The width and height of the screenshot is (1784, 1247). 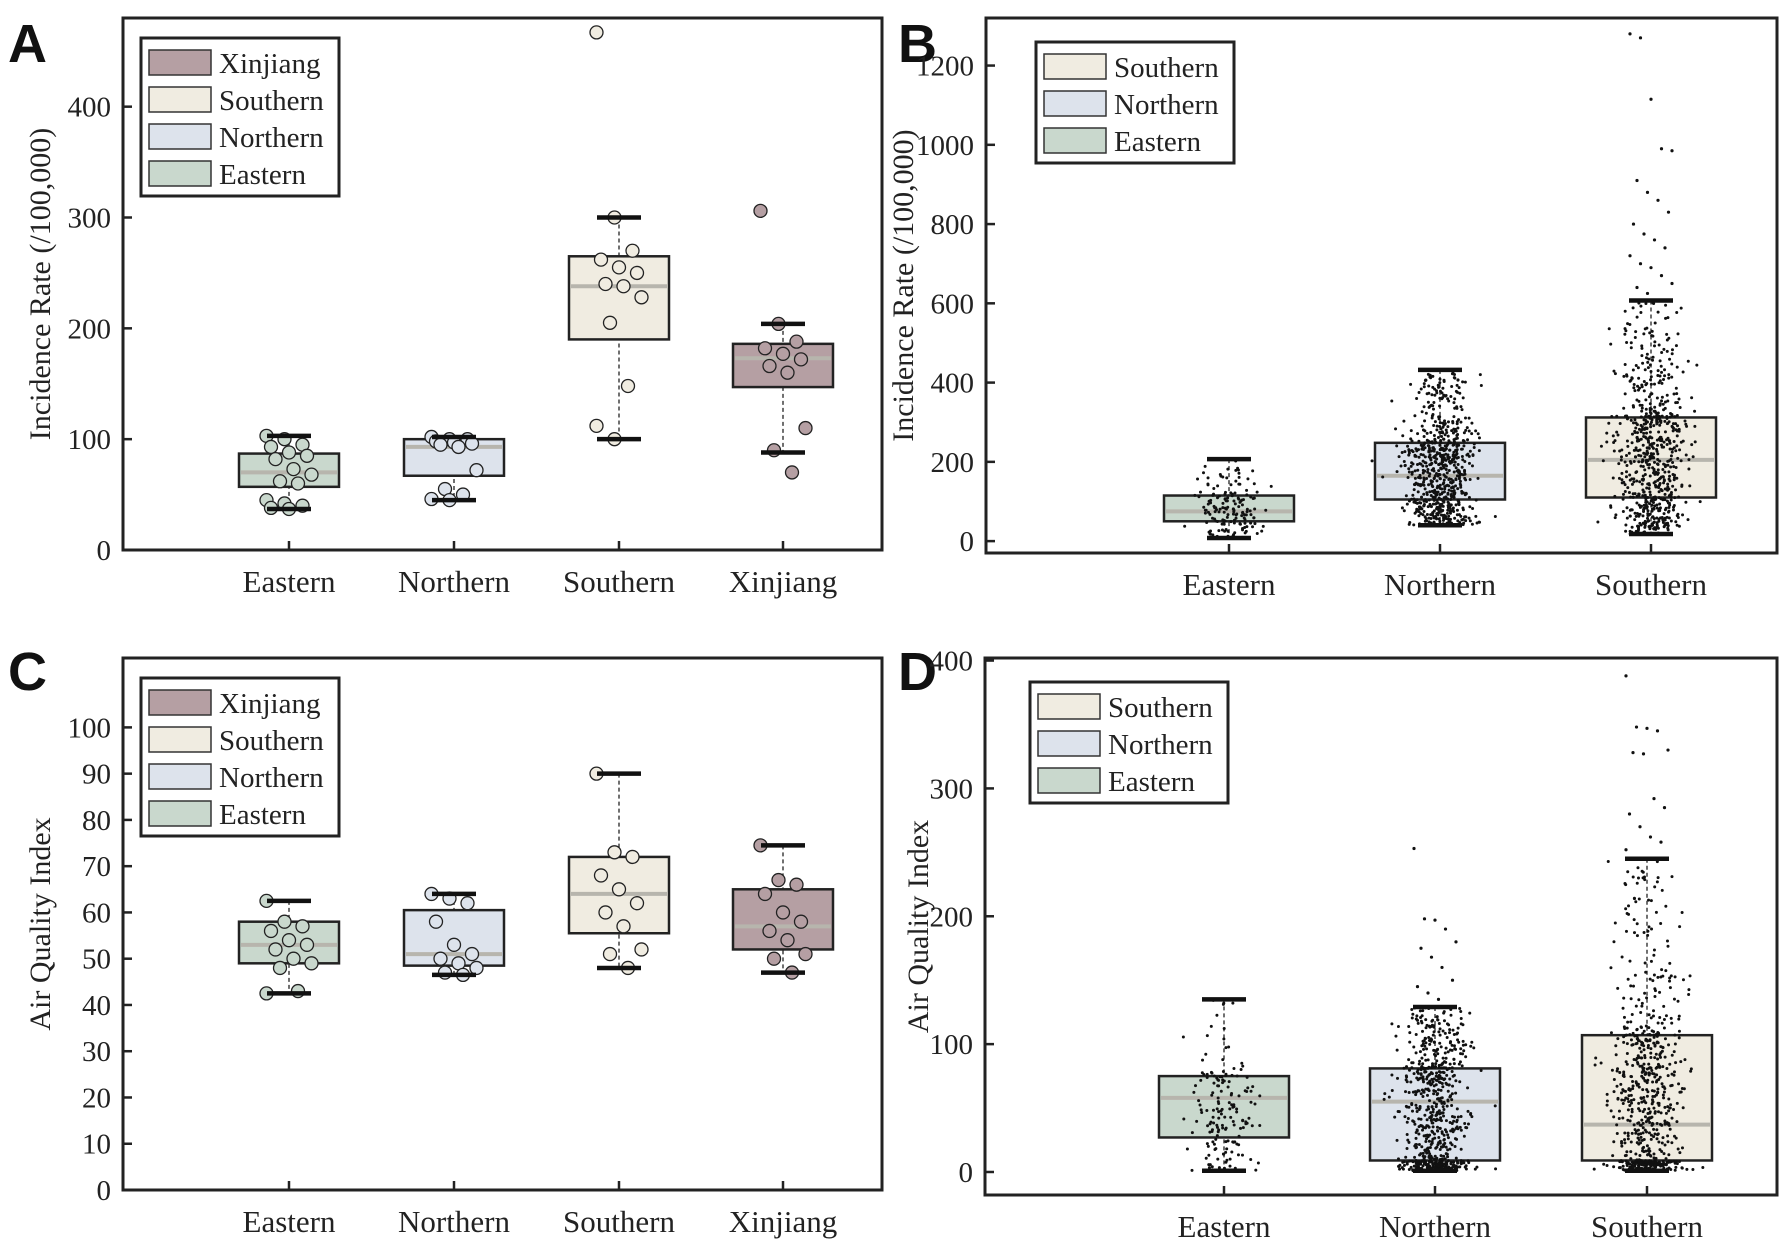 What do you see at coordinates (619, 581) in the screenshot?
I see `x-category-label: Southern` at bounding box center [619, 581].